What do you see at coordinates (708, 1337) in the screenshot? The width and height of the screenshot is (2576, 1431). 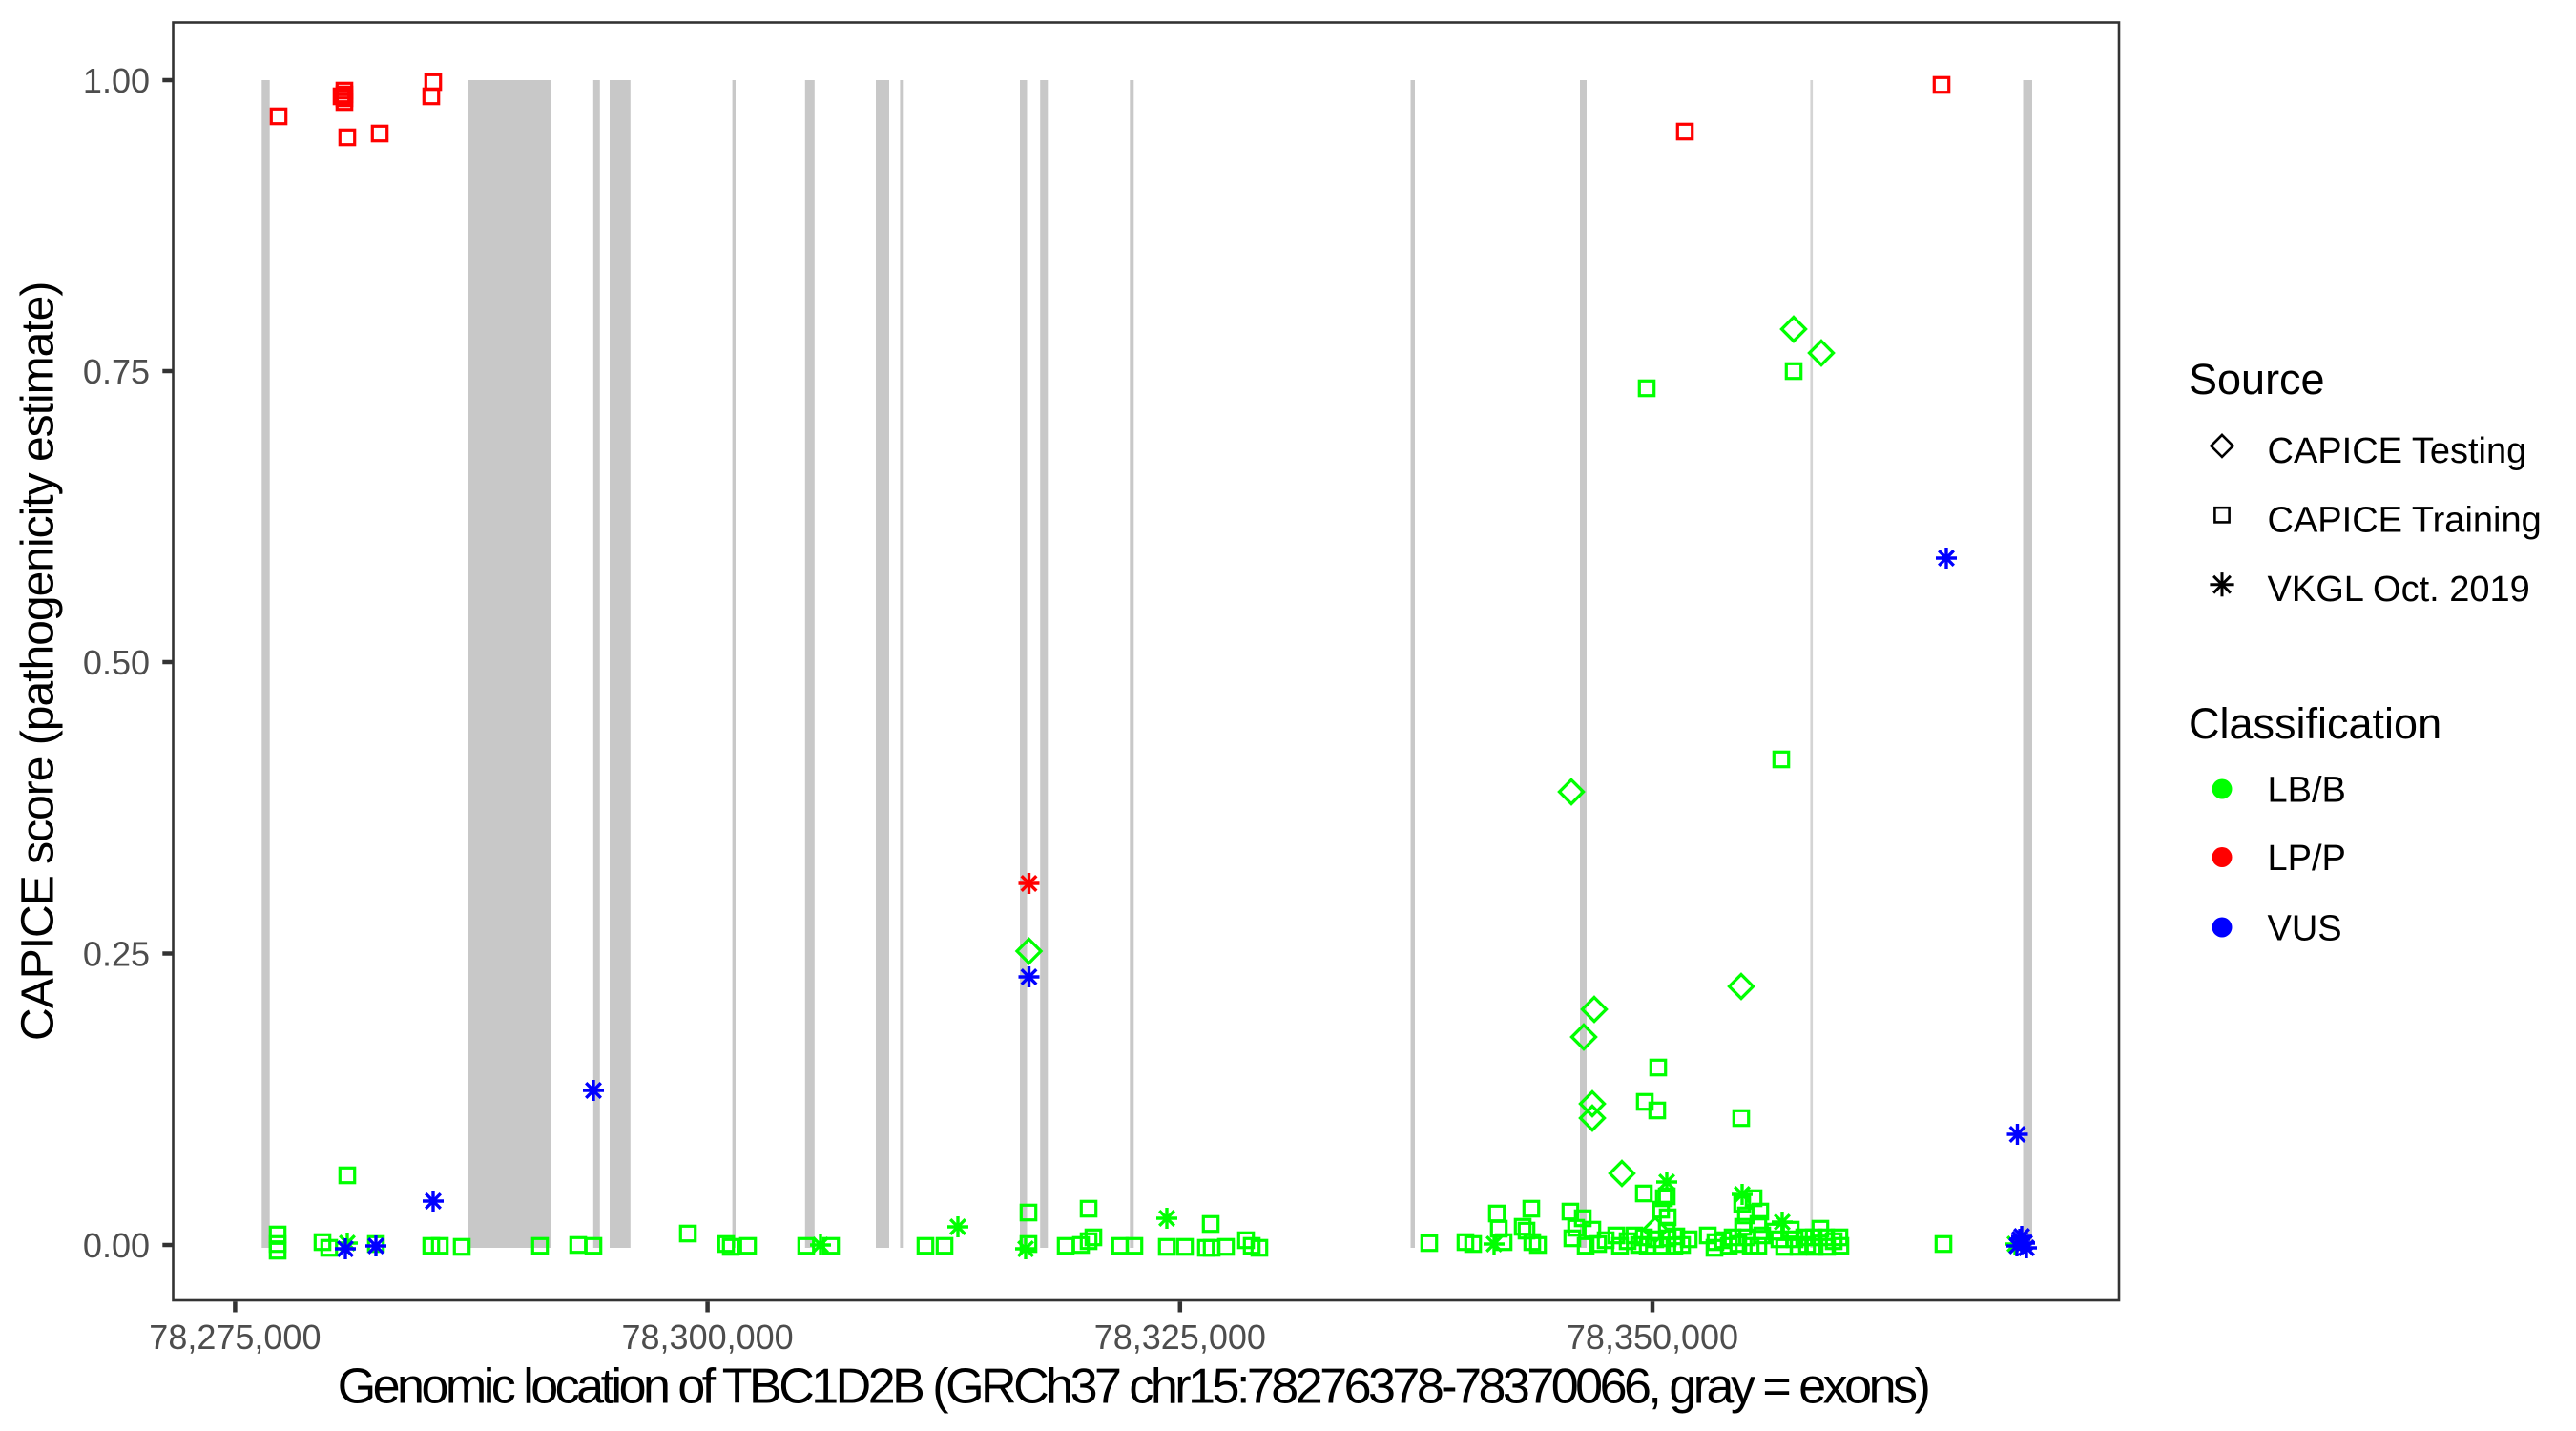 I see `svg-text: 78,300,000` at bounding box center [708, 1337].